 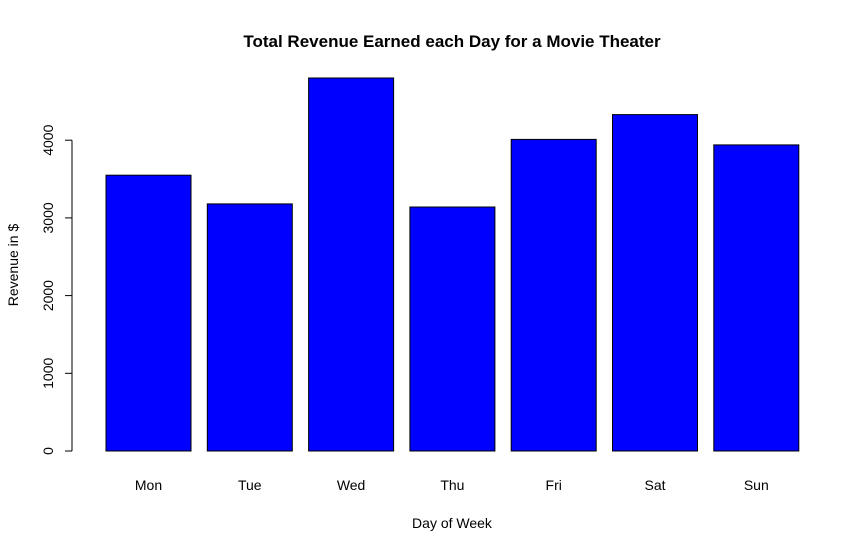 What do you see at coordinates (13, 265) in the screenshot?
I see `y-axis-label: Revenue in $` at bounding box center [13, 265].